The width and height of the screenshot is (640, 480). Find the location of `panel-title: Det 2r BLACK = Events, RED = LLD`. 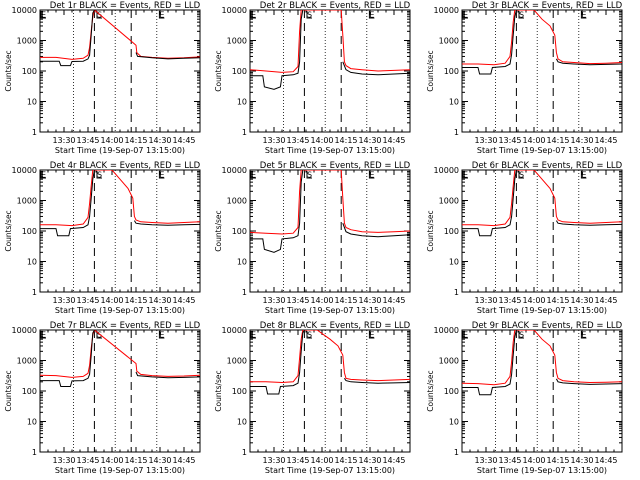

panel-title: Det 2r BLACK = Events, RED = LLD is located at coordinates (335, 6).